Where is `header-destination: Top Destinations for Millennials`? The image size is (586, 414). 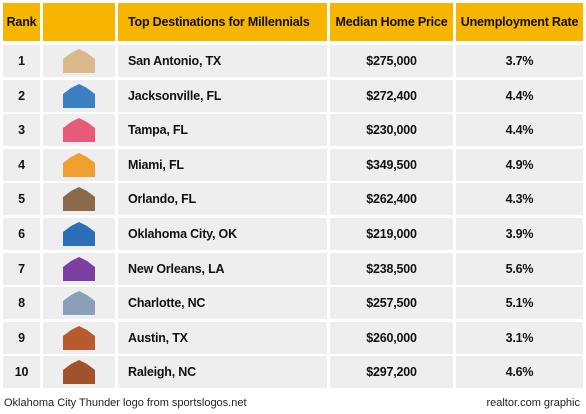 header-destination: Top Destinations for Millennials is located at coordinates (222, 22).